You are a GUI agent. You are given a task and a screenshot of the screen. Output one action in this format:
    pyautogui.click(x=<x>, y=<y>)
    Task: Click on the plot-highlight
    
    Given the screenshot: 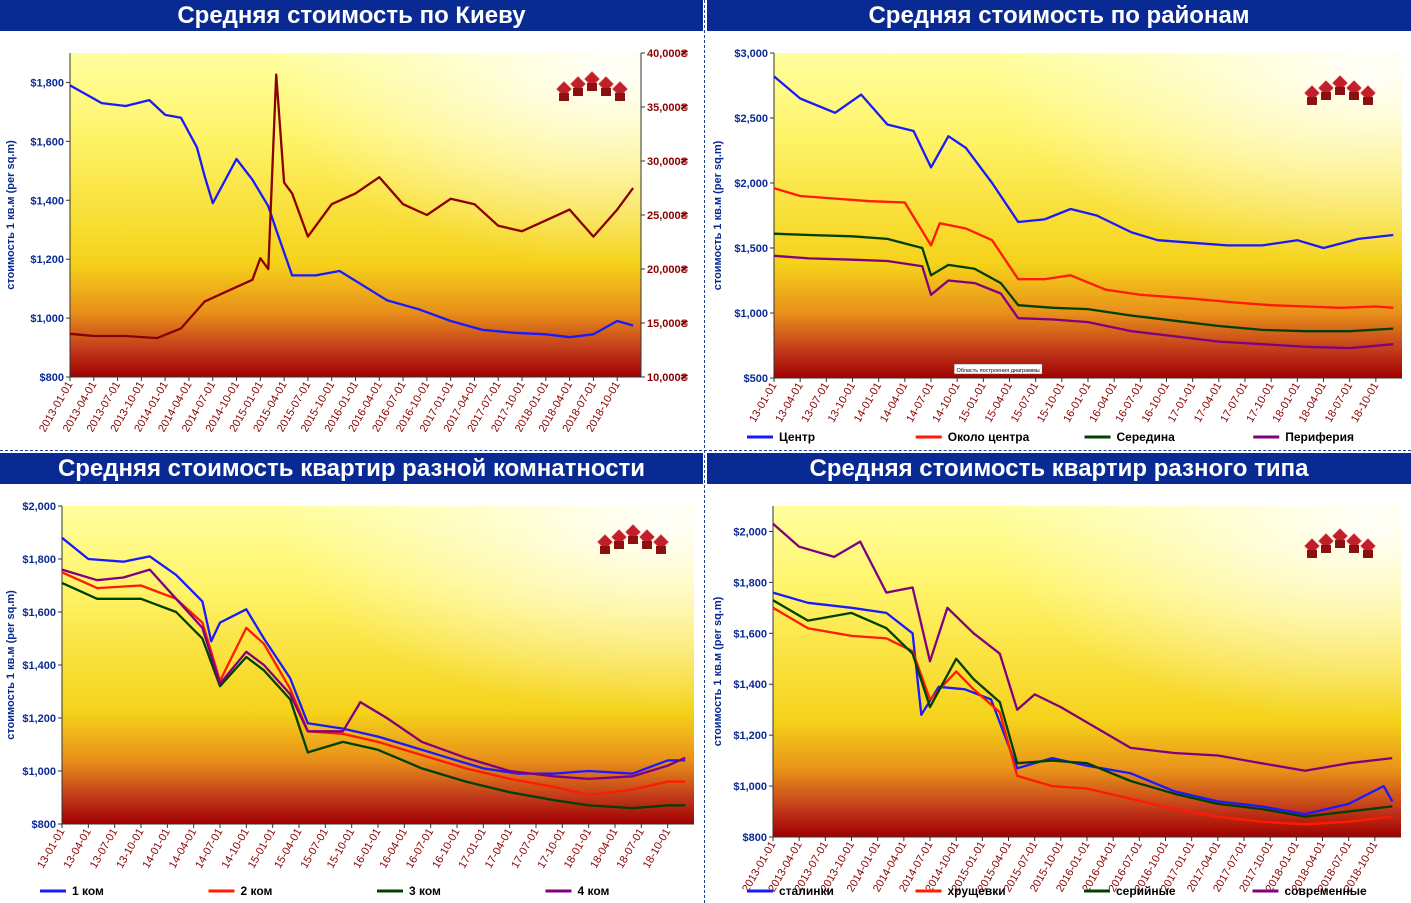 What is the action you would take?
    pyautogui.click(x=355, y=215)
    